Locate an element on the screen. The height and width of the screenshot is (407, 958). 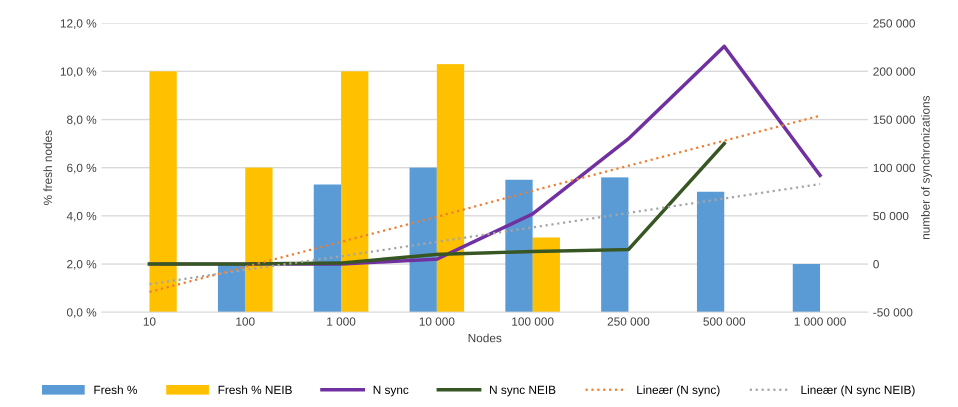
x-tick-label: 1 000 is located at coordinates (341, 321).